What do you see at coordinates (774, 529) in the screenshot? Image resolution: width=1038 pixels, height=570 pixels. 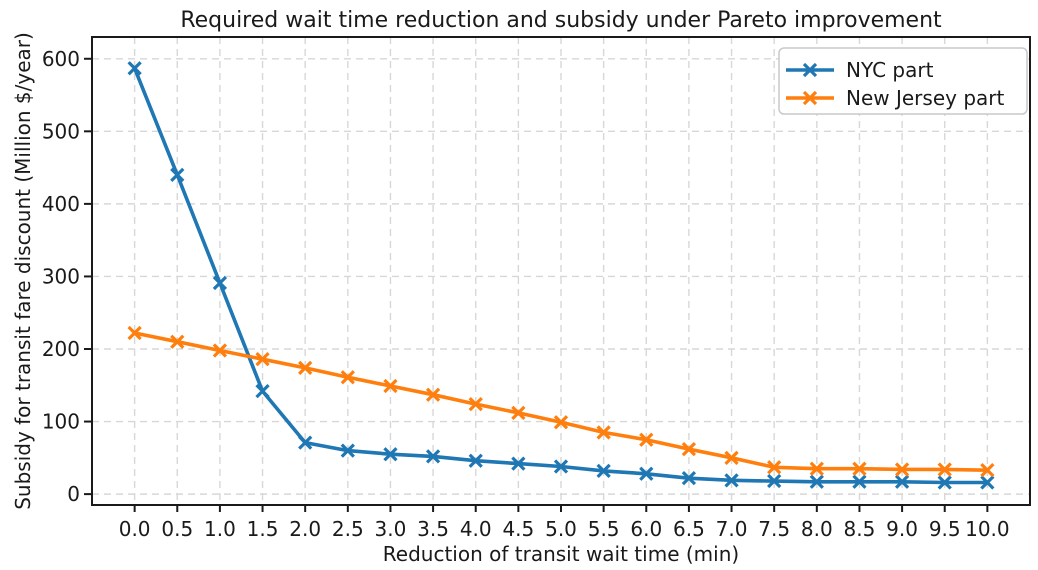 I see `x-tick-label: 7.5` at bounding box center [774, 529].